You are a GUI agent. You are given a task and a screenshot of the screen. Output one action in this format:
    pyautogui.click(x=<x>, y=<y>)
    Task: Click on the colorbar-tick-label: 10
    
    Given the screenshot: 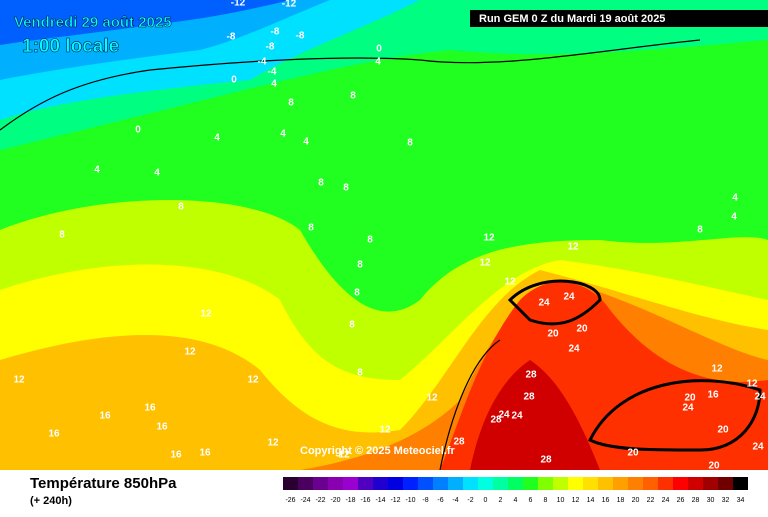 What is the action you would take?
    pyautogui.click(x=561, y=500)
    